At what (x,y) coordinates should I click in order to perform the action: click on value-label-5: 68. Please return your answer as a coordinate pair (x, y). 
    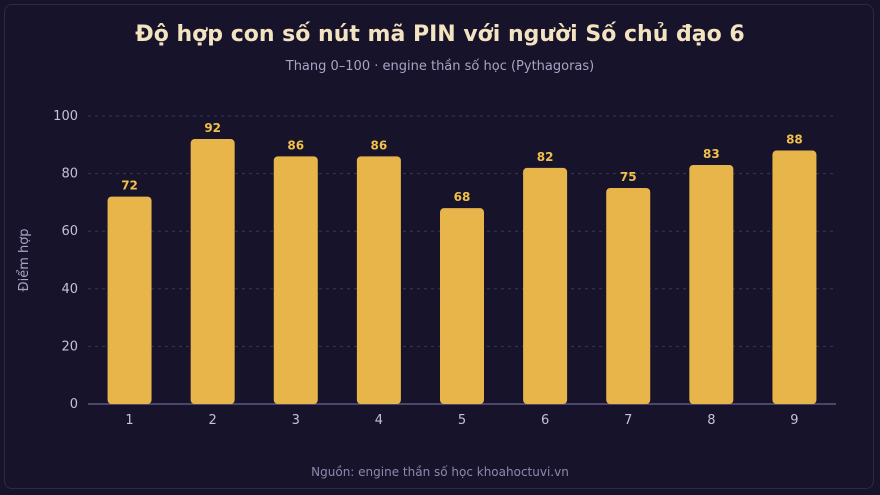
    Looking at the image, I should click on (462, 197).